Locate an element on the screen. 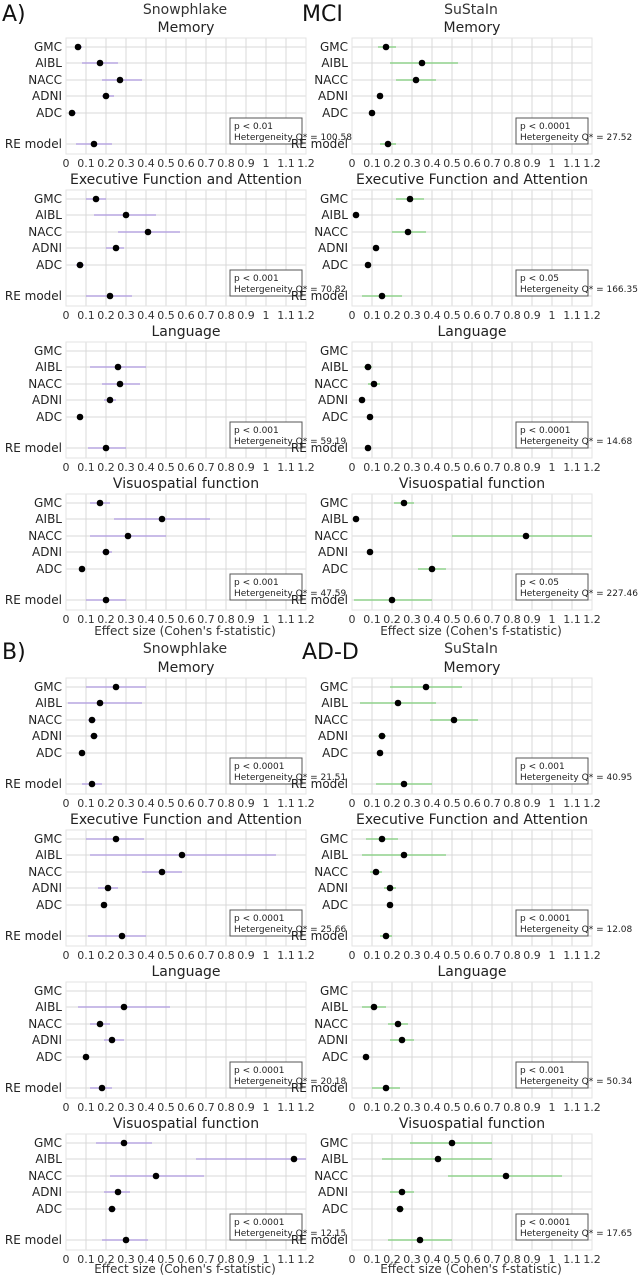 This screenshot has height=1280, width=640. tick-label-12-6: 0.6 is located at coordinates (472, 803).